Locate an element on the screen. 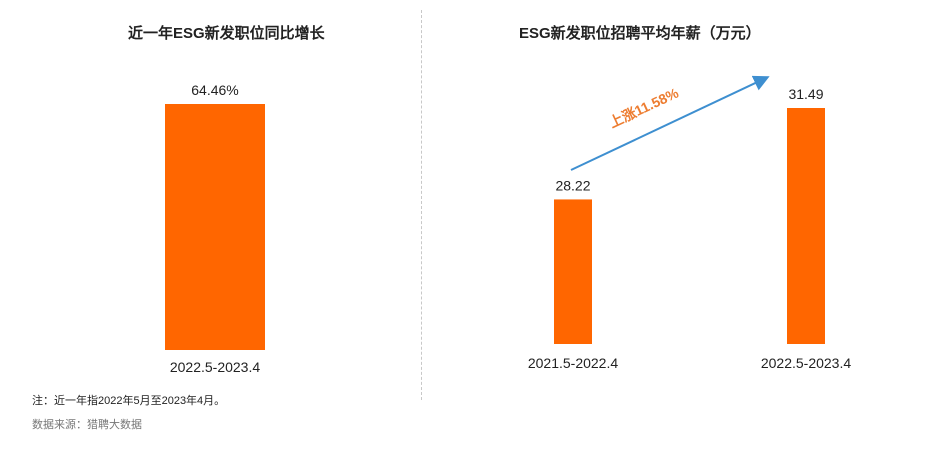 The width and height of the screenshot is (933, 458). data-label-2: 31.49 is located at coordinates (805, 94).